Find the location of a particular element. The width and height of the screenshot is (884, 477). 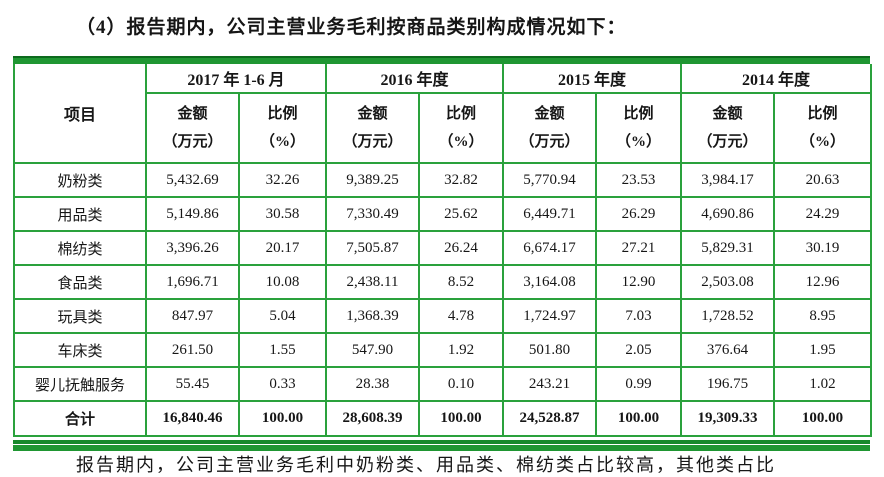

total-row-label: 合计 is located at coordinates (80, 418).